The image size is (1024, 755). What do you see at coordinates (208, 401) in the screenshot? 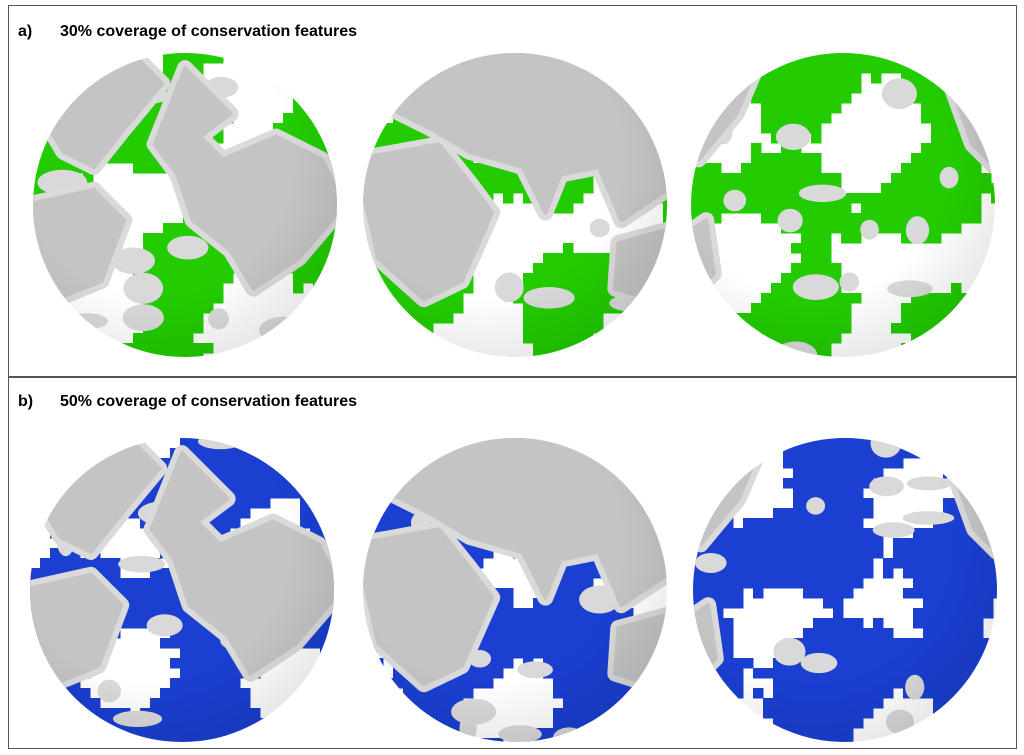
I see `panel-title: 50% coverage of conservation features` at bounding box center [208, 401].